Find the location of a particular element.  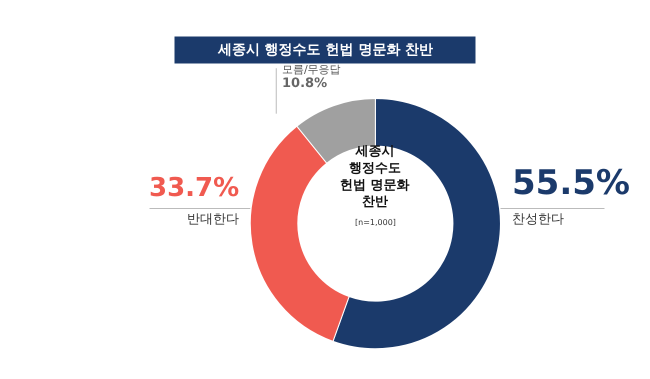

slice-label: 찬성한다 is located at coordinates (538, 219).